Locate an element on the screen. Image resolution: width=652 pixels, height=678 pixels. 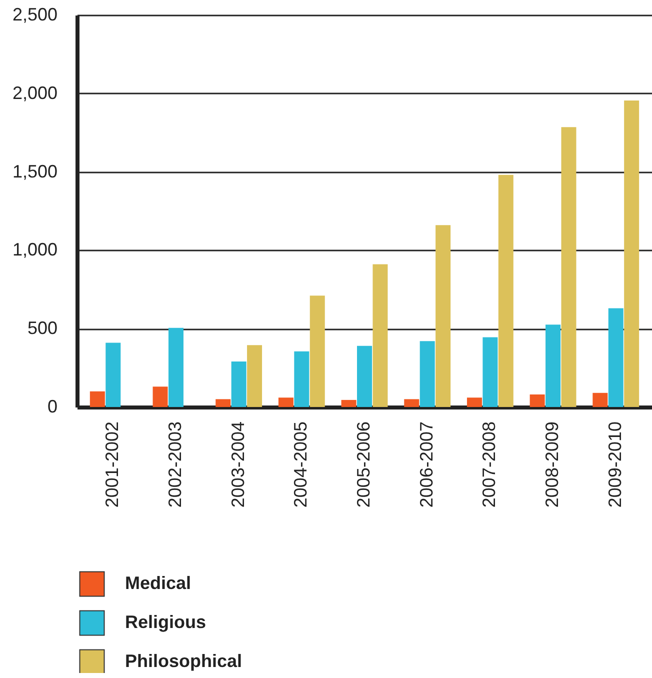
x-tick-label: 2008-2009 is located at coordinates (552, 465).